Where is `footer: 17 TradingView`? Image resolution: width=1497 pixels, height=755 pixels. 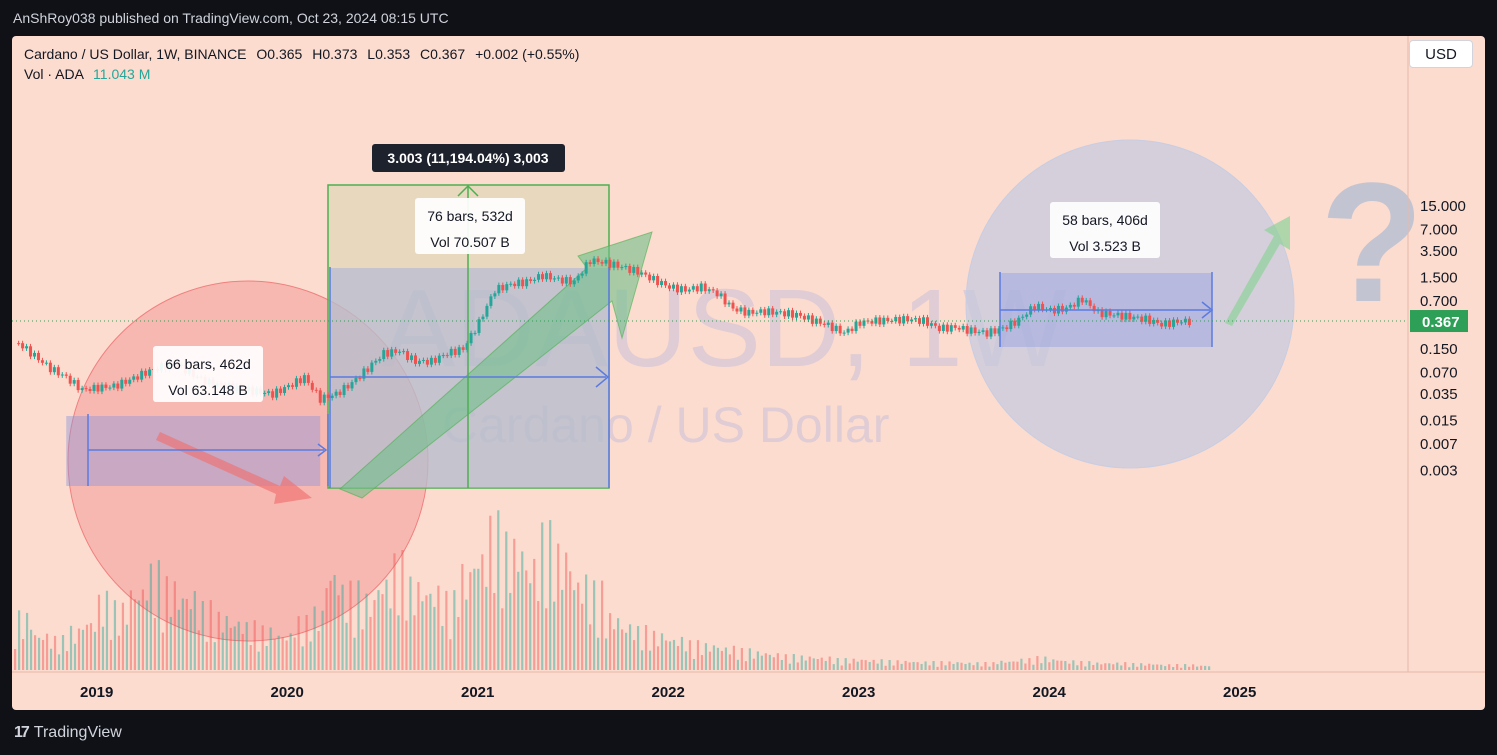 footer: 17 TradingView is located at coordinates (748, 733).